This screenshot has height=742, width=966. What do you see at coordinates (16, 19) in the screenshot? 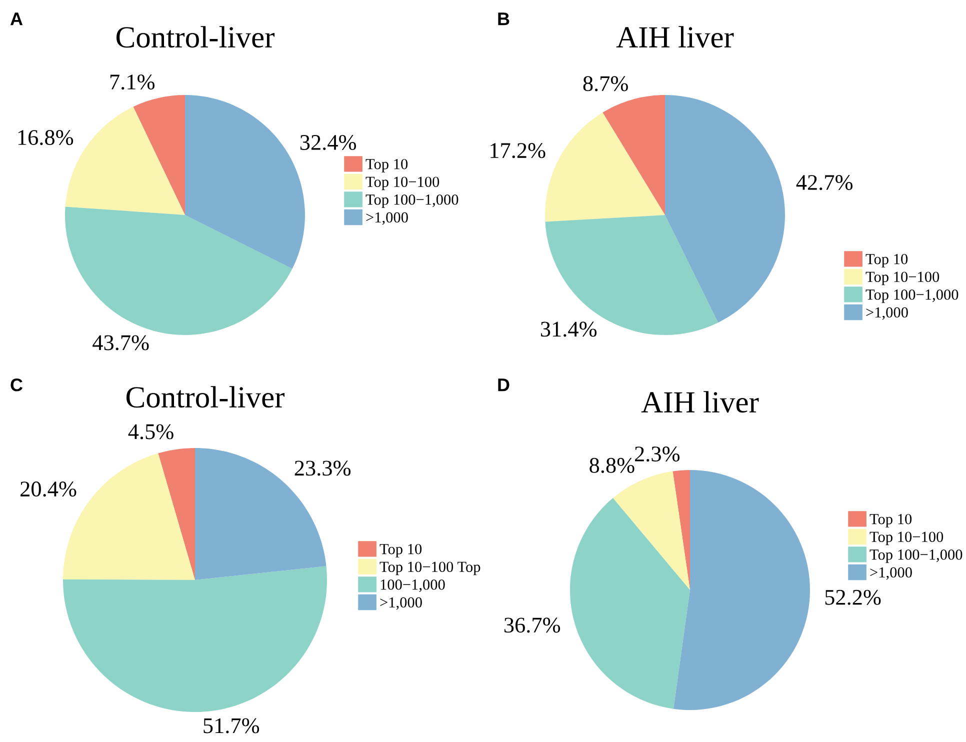
I see `text: A` at bounding box center [16, 19].